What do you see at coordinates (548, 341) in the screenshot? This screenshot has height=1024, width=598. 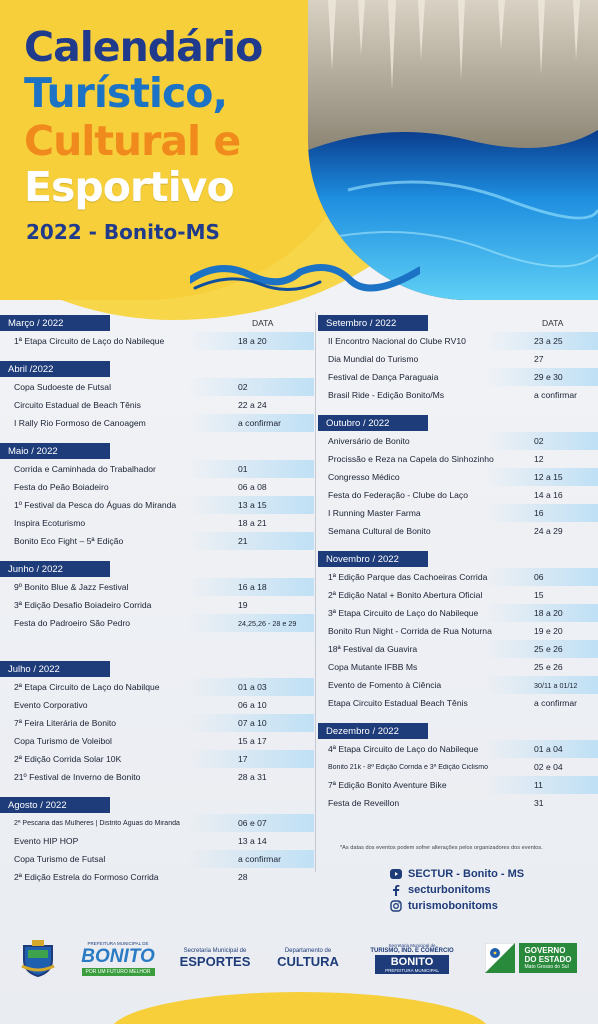 I see `event-date: 23 a 25` at bounding box center [548, 341].